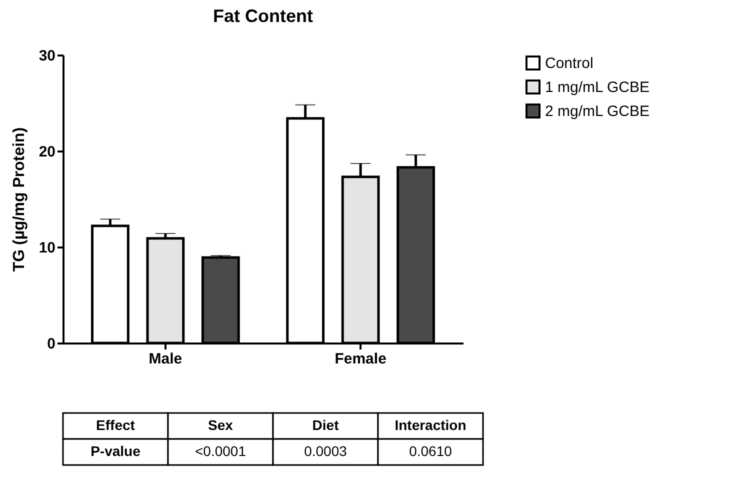 This screenshot has width=749, height=485. Describe the element at coordinates (326, 425) in the screenshot. I see `text: Diet` at that location.